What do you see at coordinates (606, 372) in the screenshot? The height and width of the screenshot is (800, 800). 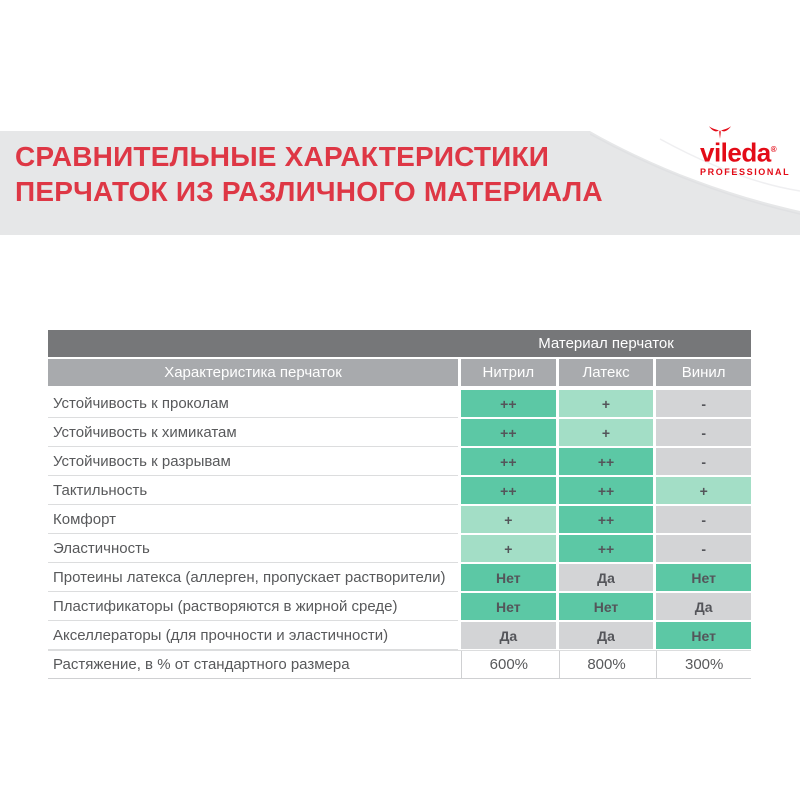 I see `column-header-латекс: Латекс` at bounding box center [606, 372].